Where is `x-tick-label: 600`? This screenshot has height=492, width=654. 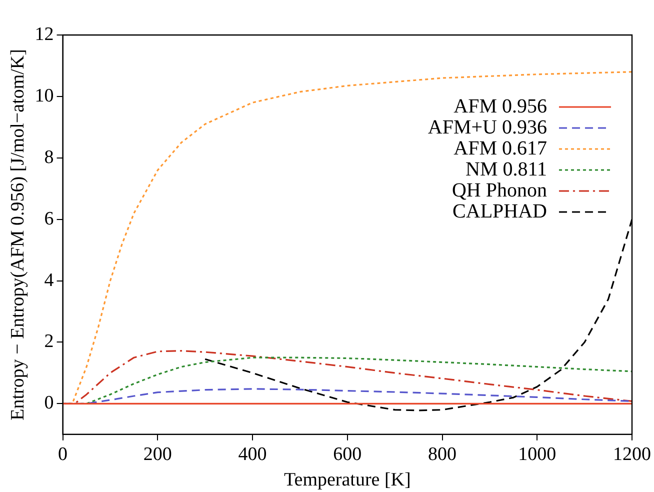 x-tick-label: 600 is located at coordinates (347, 454).